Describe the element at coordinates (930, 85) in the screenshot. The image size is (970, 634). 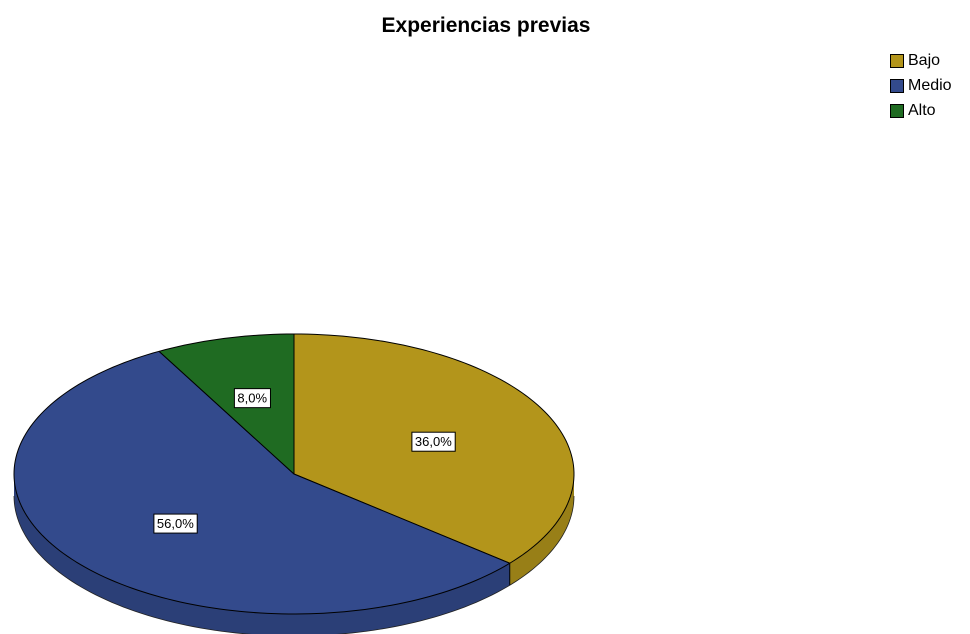
I see `legend-label: Medio` at that location.